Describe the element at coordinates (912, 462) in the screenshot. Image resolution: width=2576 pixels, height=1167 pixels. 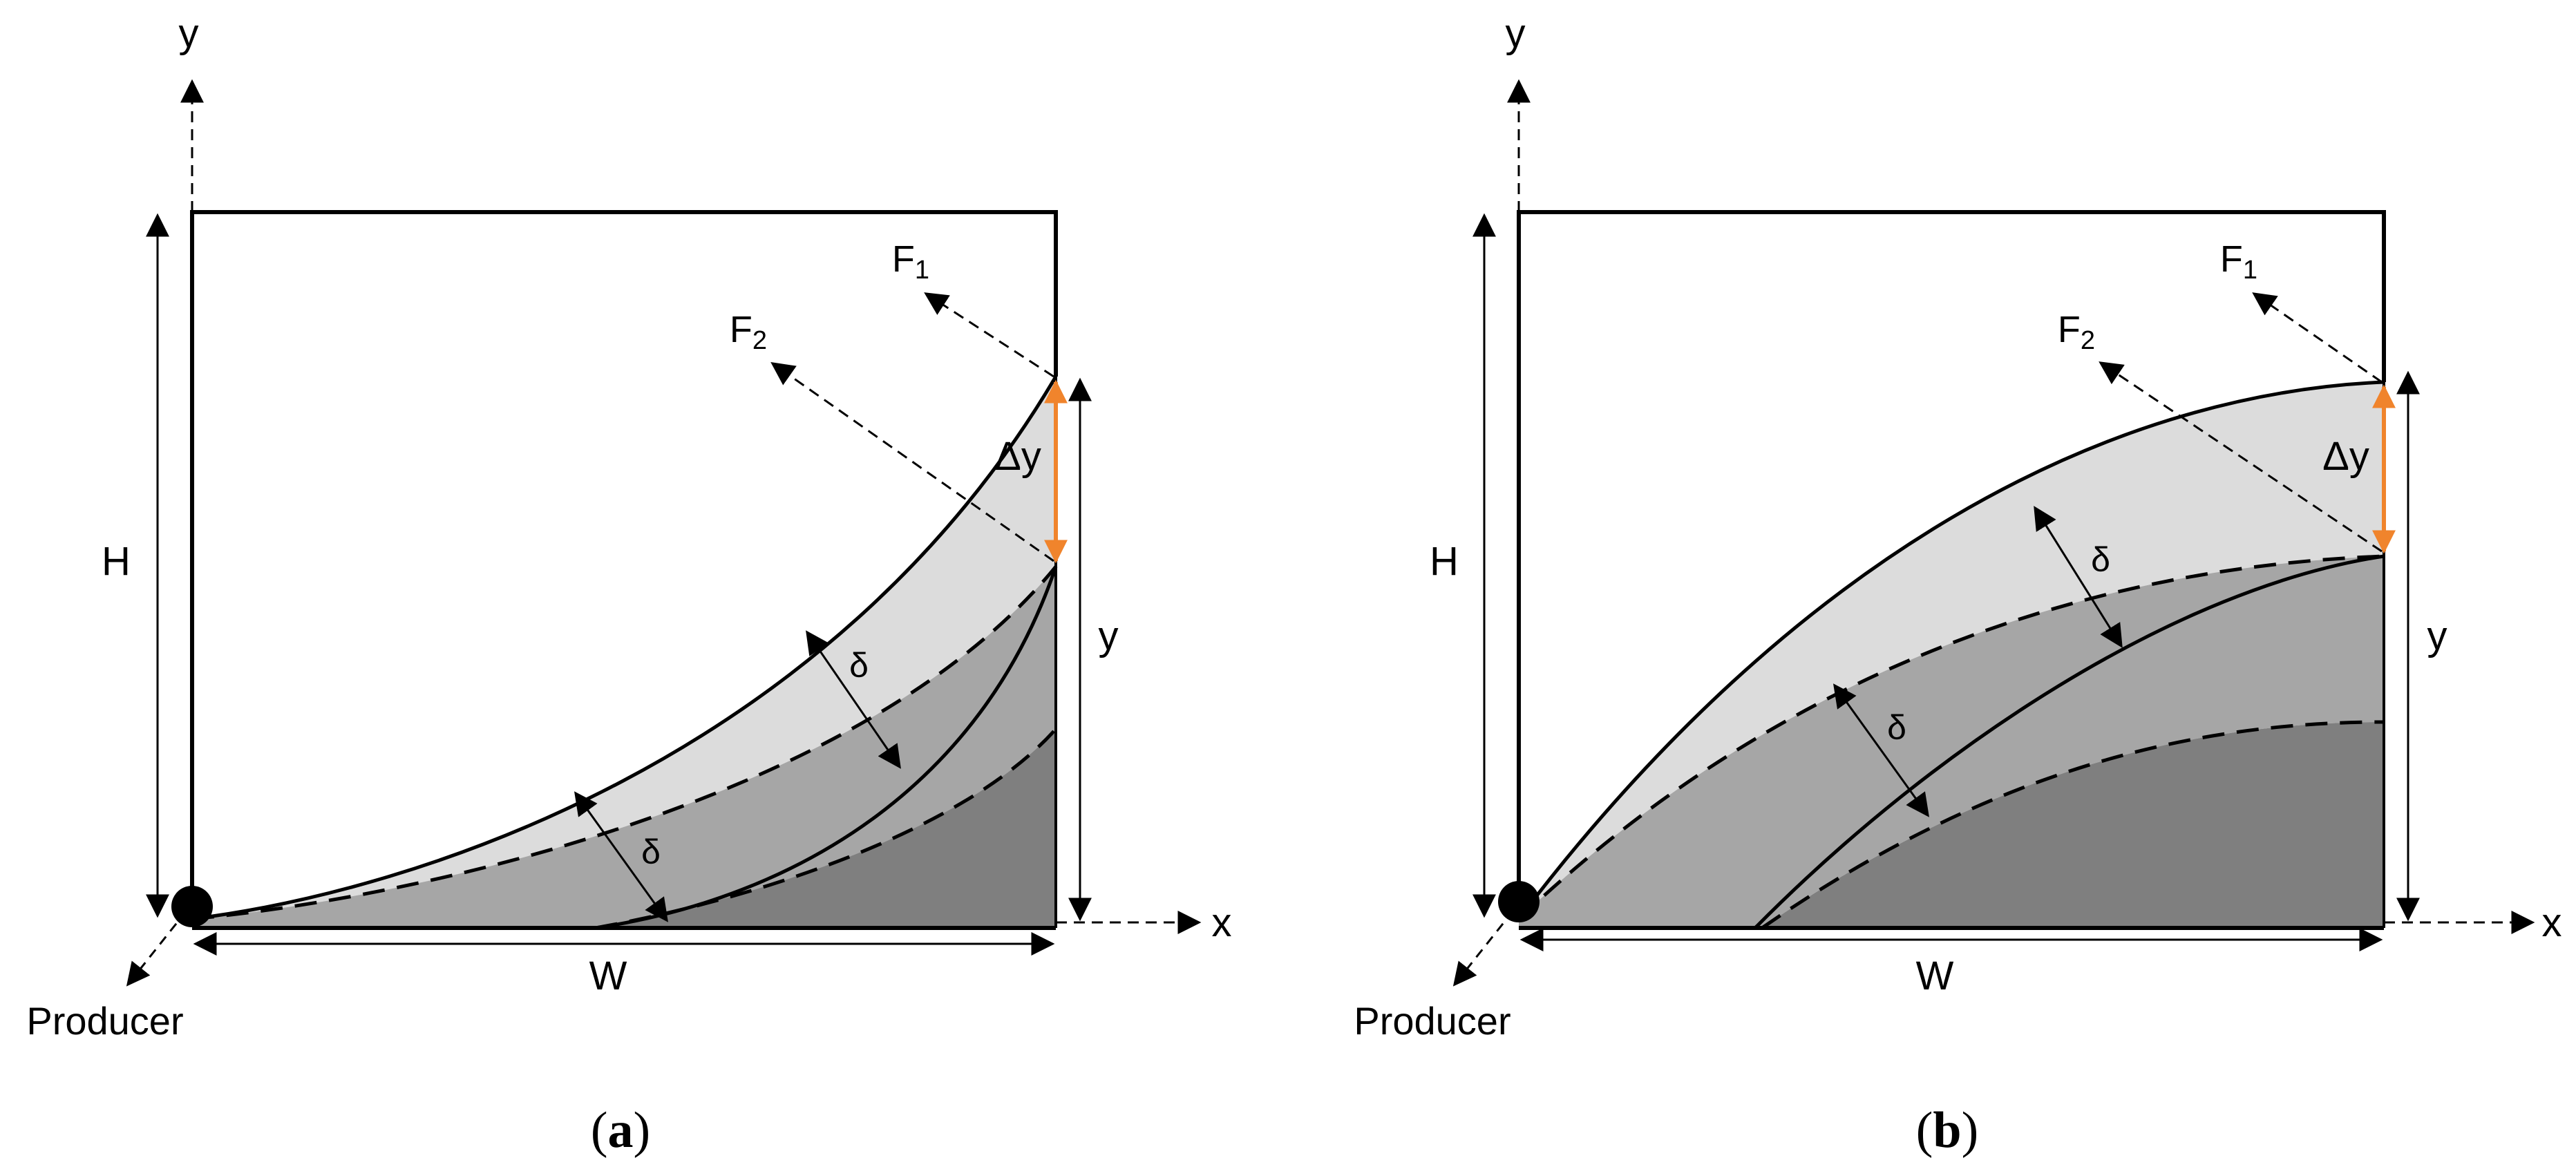
I see `panel-a-force2-arrow` at that location.